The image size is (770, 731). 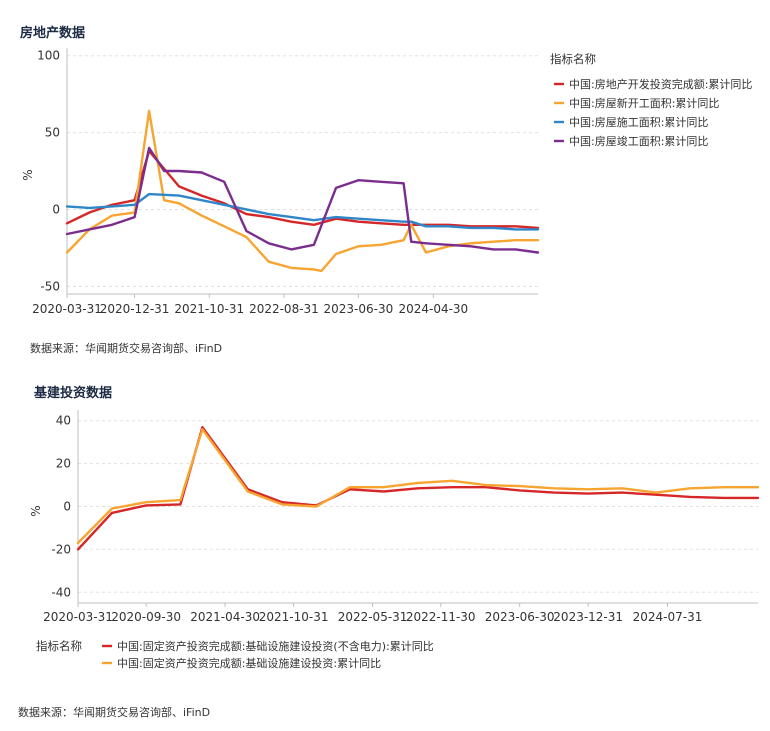 I want to click on x-tick-label: 2023-12-31, so click(x=588, y=617).